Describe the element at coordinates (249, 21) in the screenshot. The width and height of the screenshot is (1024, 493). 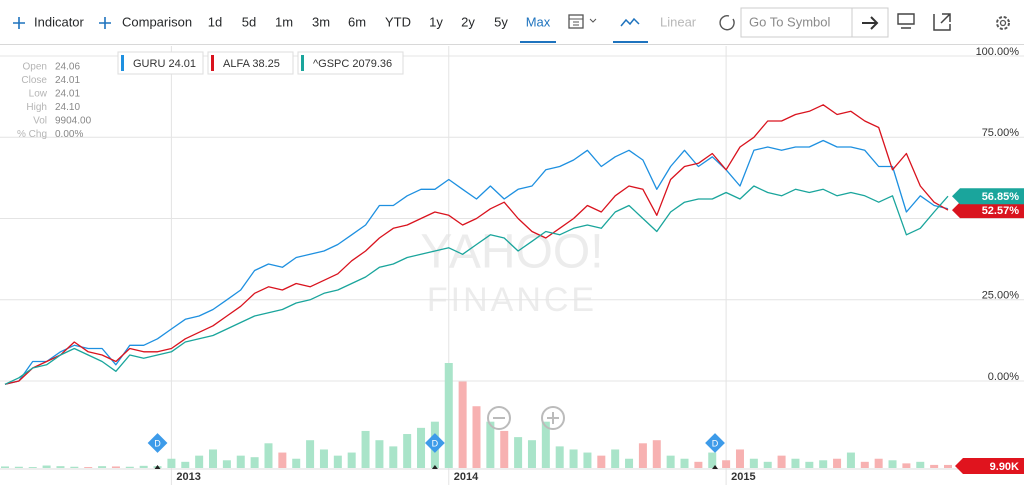
I see `range-button: 5d` at that location.